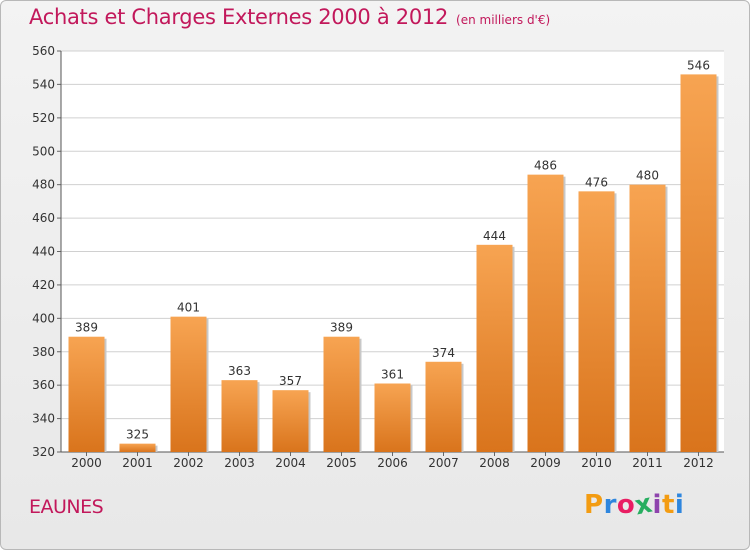 This screenshot has height=550, width=750. I want to click on x-tick-label: 2003, so click(239, 463).